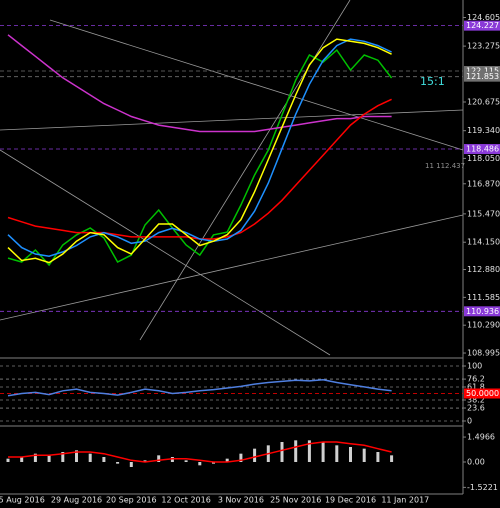  Describe the element at coordinates (483, 158) in the screenshot. I see `y-tick-label: 118.050` at that location.